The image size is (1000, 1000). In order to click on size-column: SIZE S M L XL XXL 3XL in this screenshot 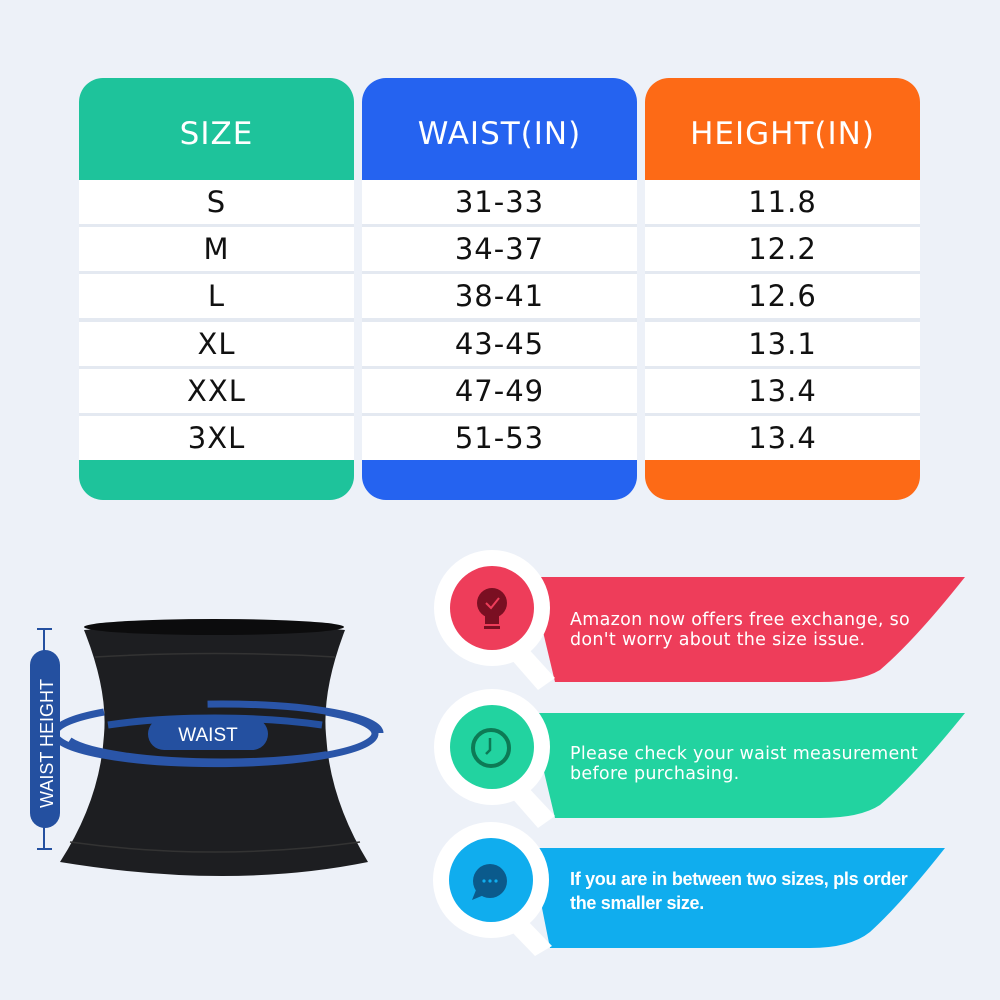, I will do `click(216, 289)`.